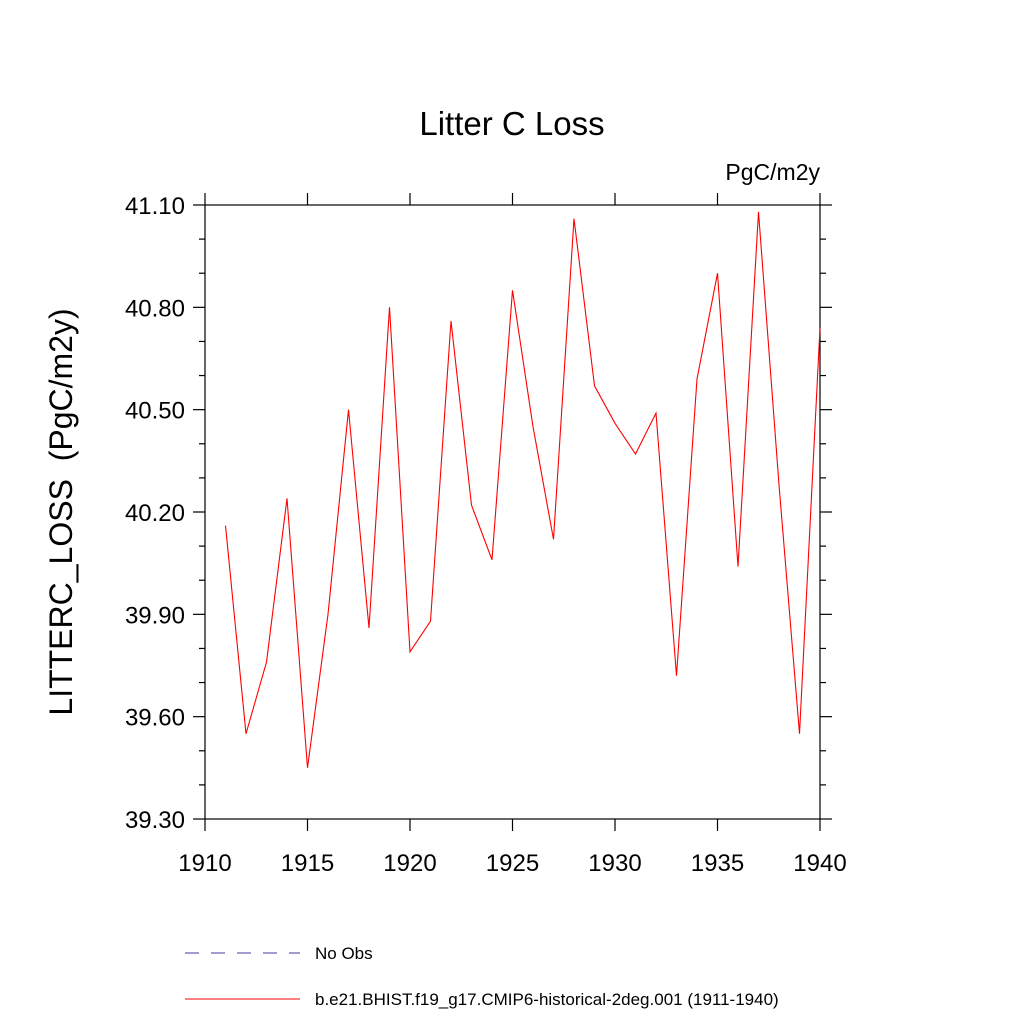  I want to click on x-tick-label-4: 1930, so click(614, 863).